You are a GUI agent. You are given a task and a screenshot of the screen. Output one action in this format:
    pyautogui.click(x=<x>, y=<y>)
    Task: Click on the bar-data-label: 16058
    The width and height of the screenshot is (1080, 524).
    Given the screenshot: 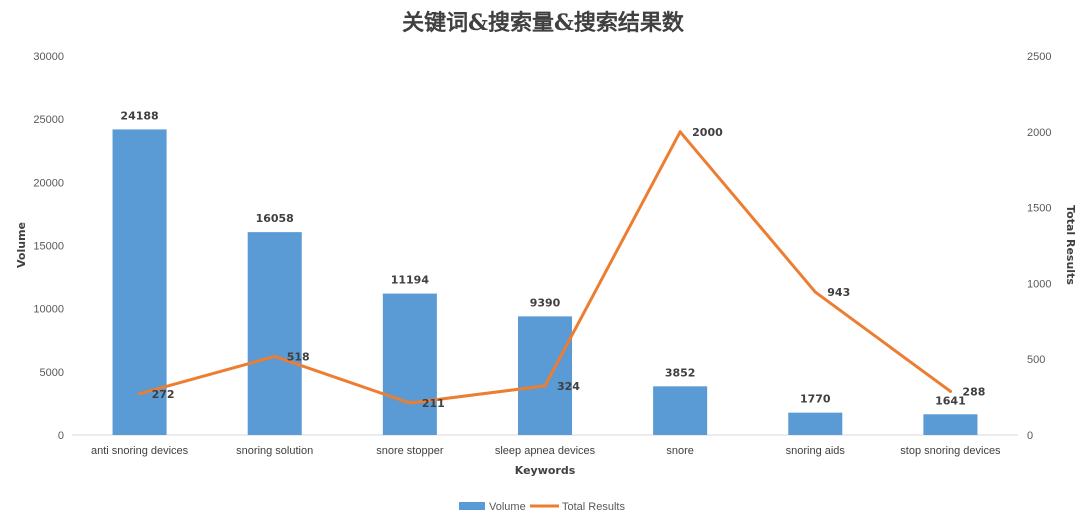 What is the action you would take?
    pyautogui.click(x=275, y=218)
    